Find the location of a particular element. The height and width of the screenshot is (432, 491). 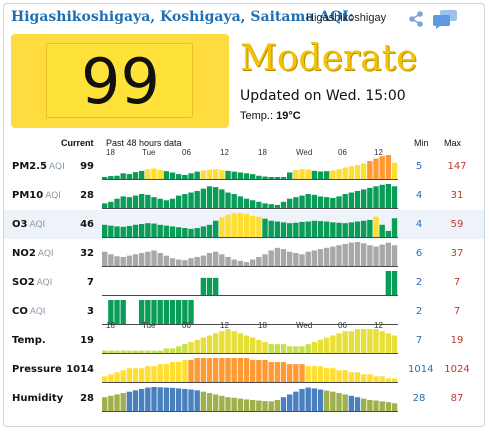

min-value: 1014 is located at coordinates (421, 369).